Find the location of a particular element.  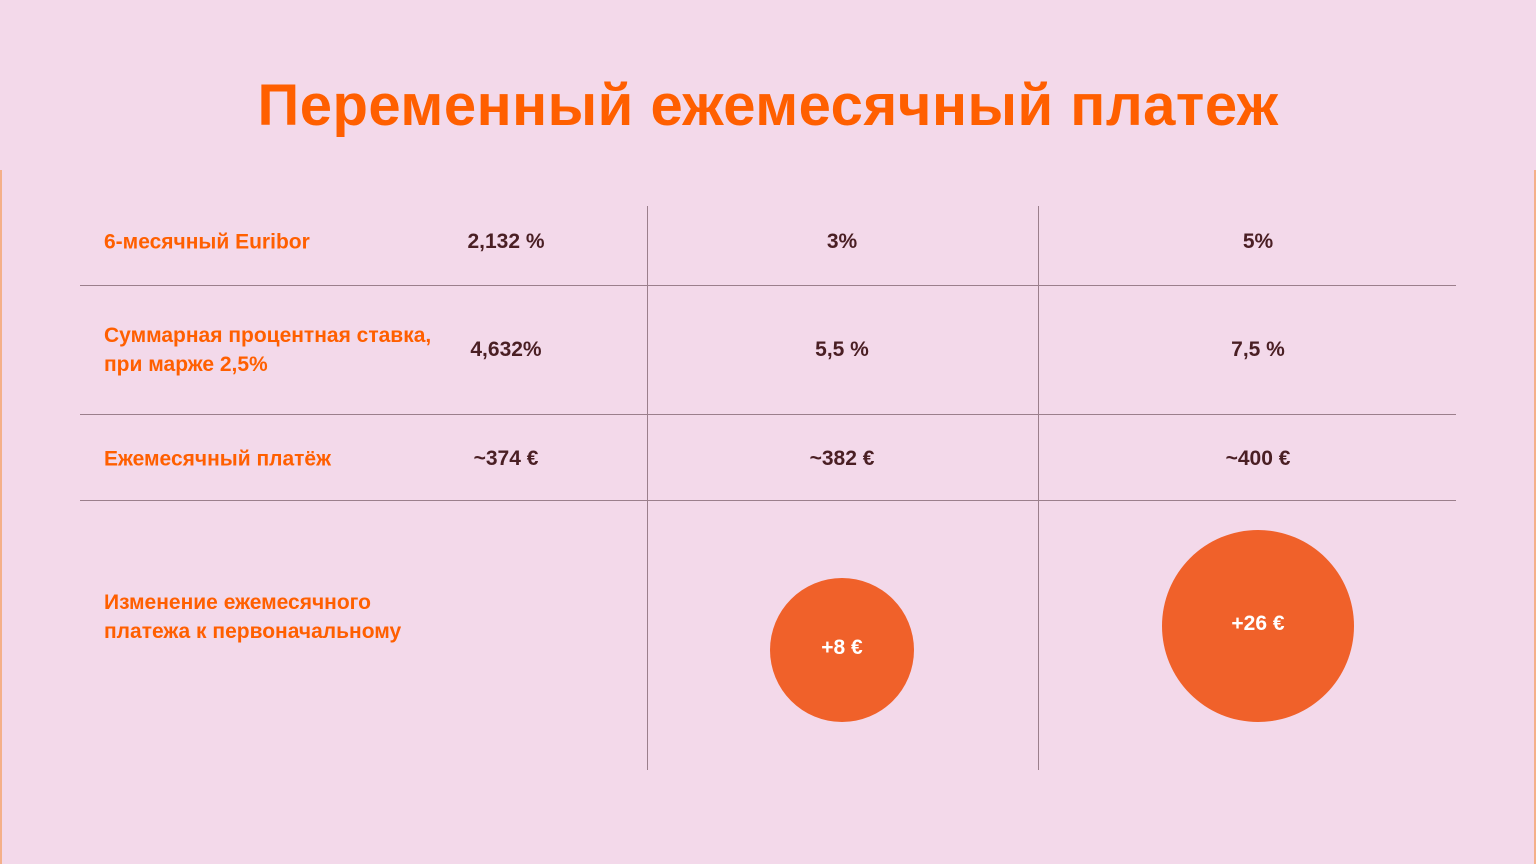

cell-value: 4,632% is located at coordinates (506, 349).